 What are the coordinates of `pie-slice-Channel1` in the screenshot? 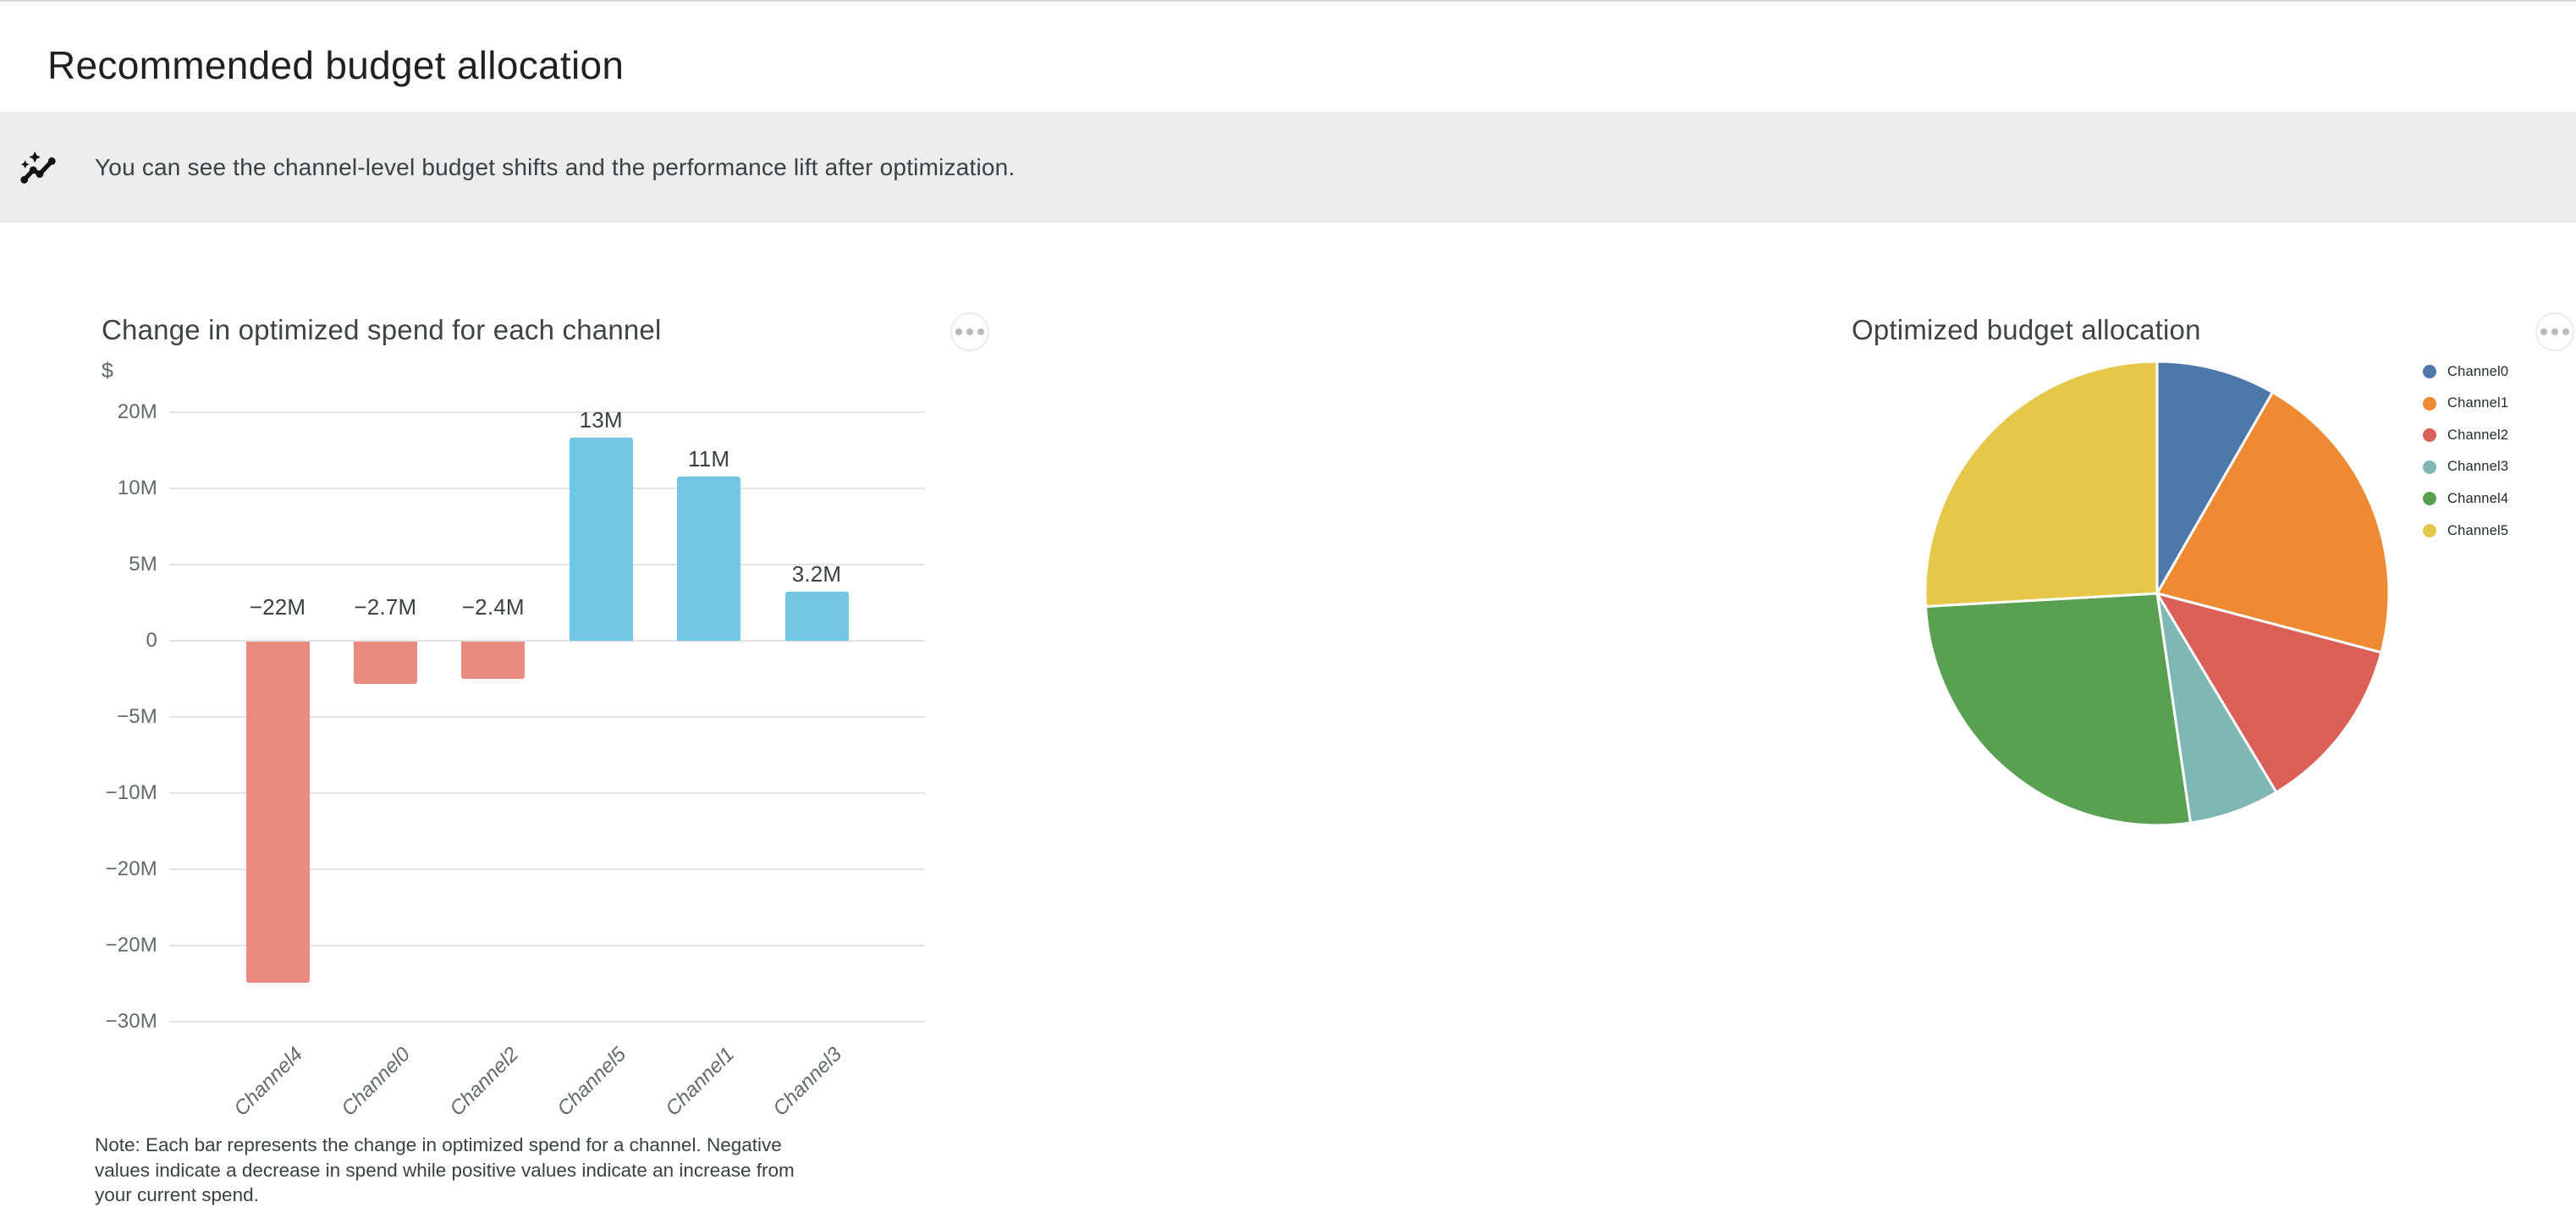 It's located at (2273, 522).